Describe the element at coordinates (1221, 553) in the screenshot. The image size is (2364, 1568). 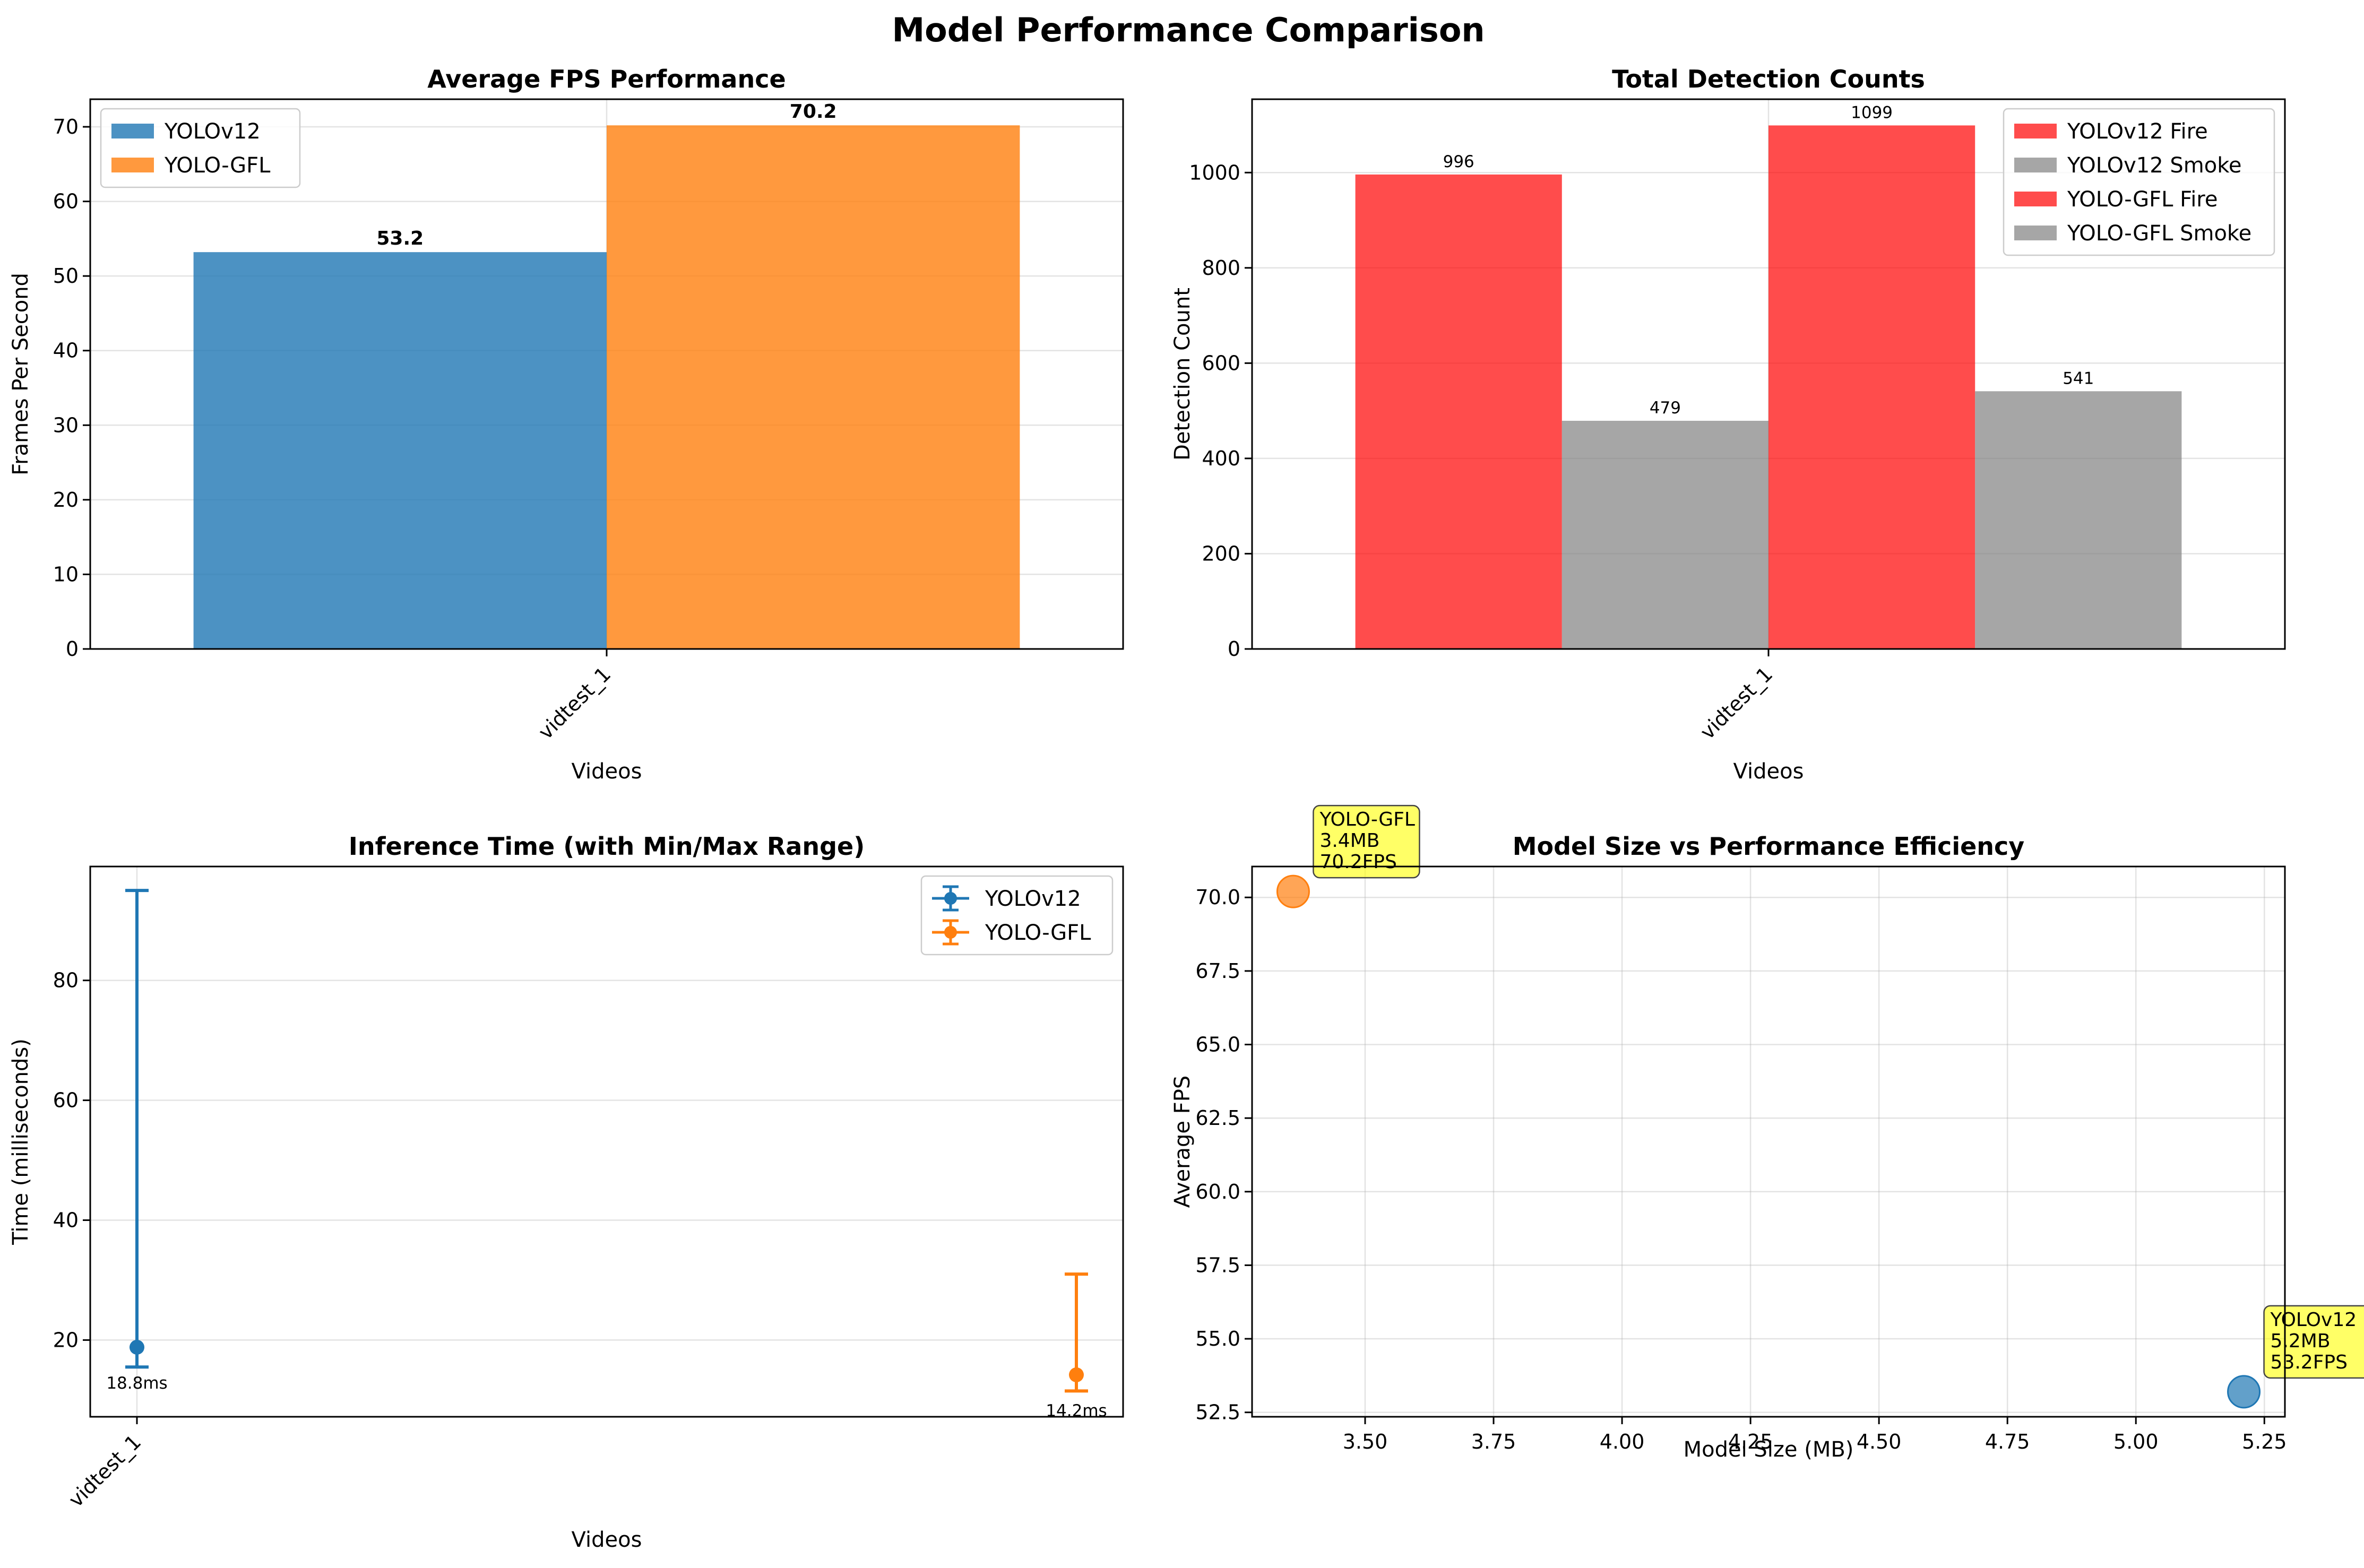
I see `y-tick-label: 200` at that location.